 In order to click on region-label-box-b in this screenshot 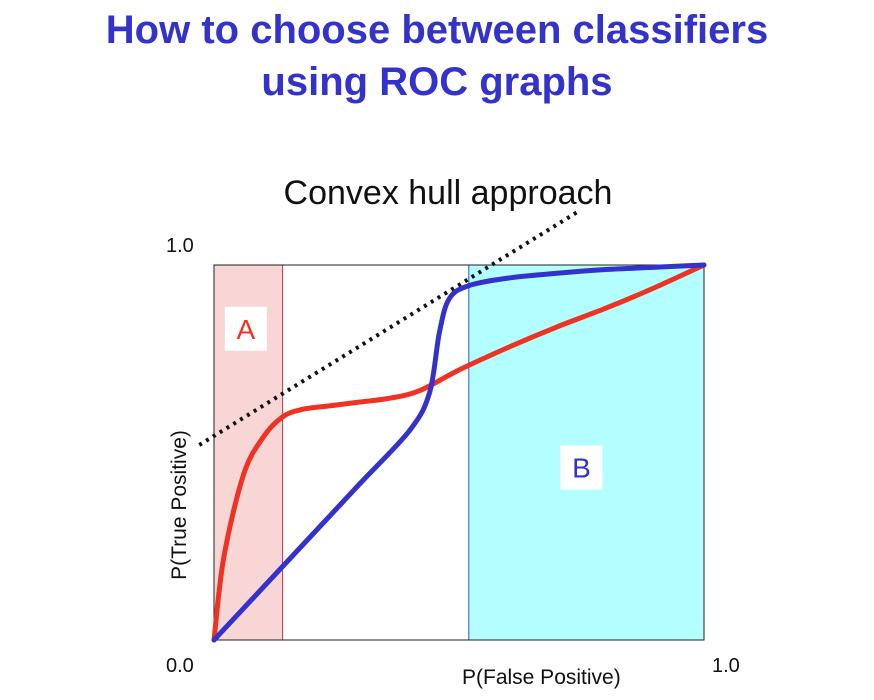, I will do `click(581, 467)`.